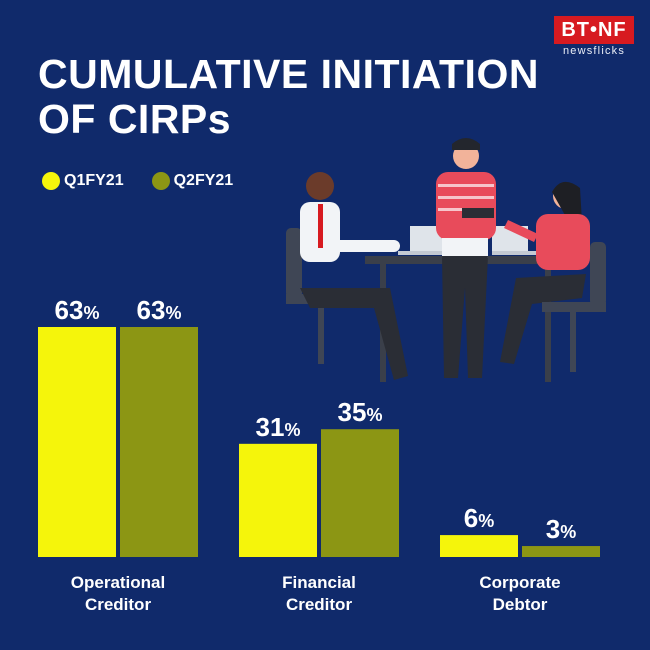  I want to click on legend-label-q1: Q1FY21, so click(94, 180).